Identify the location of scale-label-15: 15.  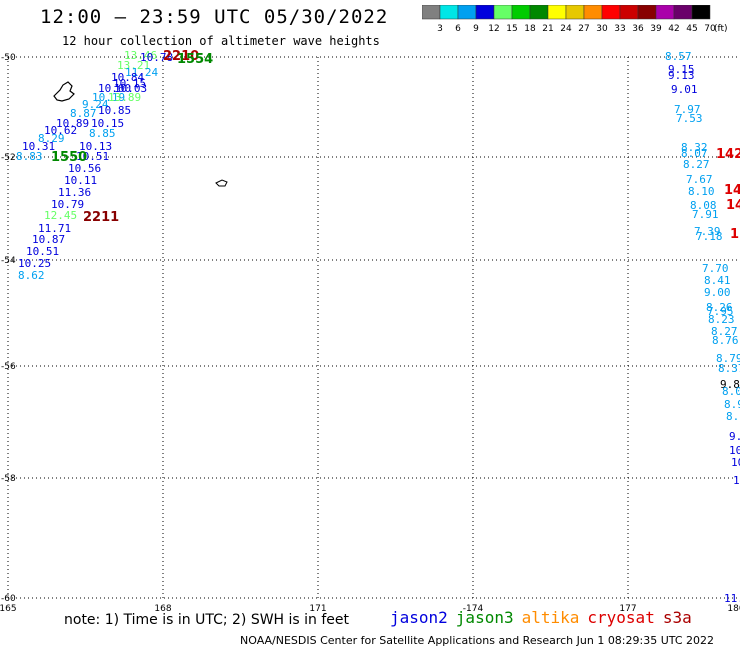
(511, 28).